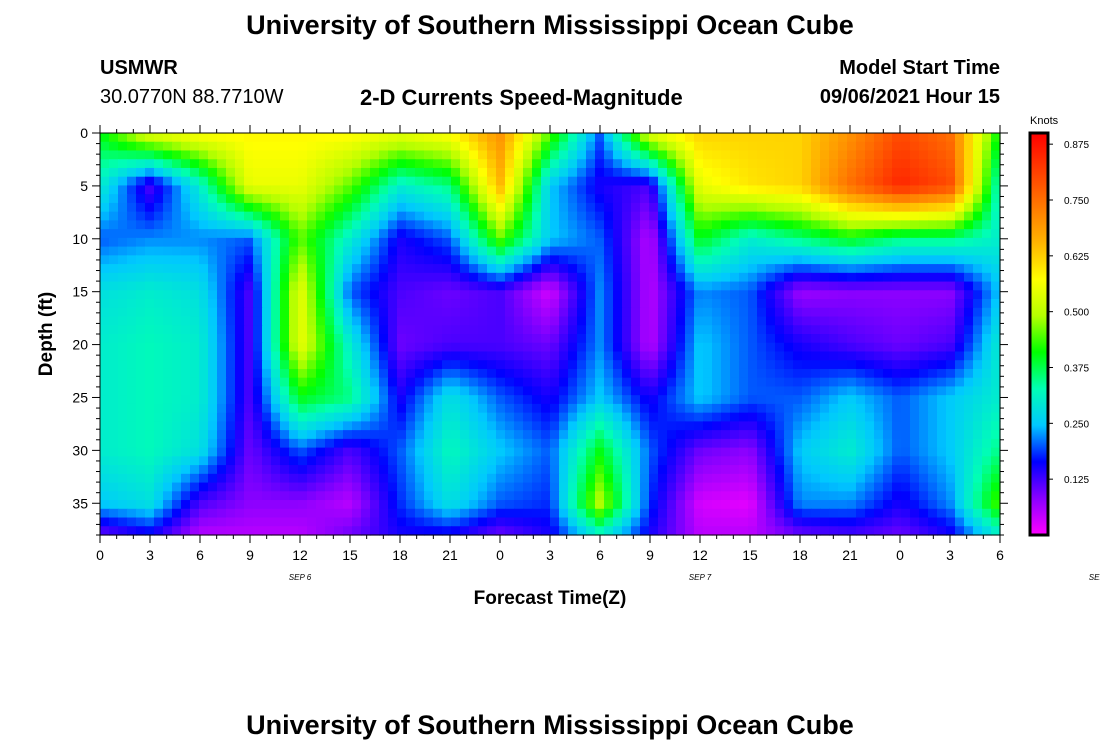 This screenshot has width=1100, height=750. I want to click on colorbar-fill, so click(1039, 334).